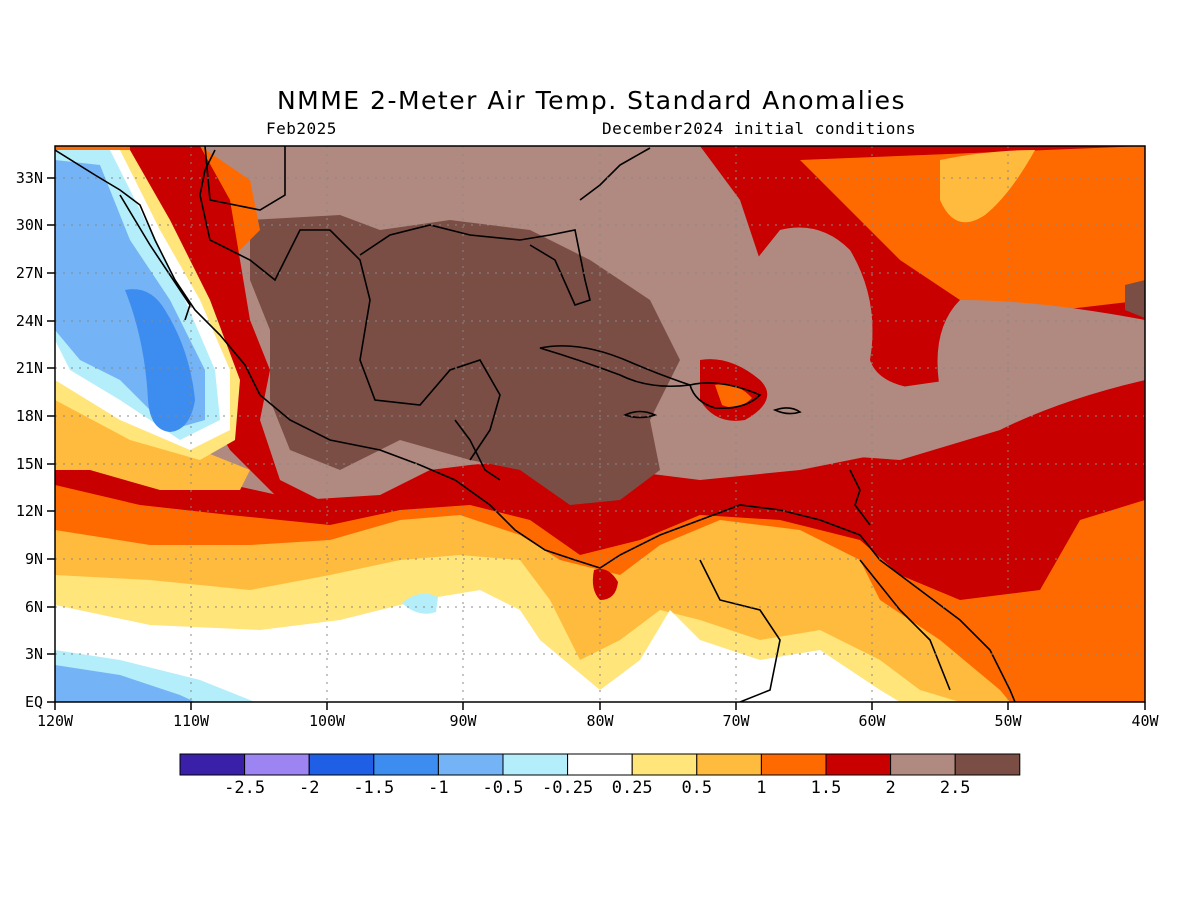 The image size is (1200, 900). Describe the element at coordinates (34, 702) in the screenshot. I see `lat-label: EQ` at that location.